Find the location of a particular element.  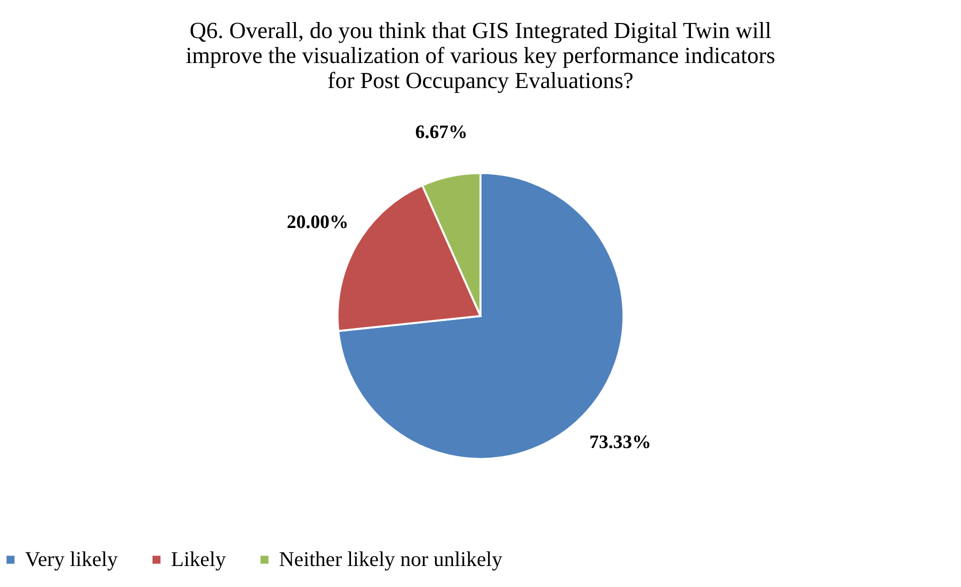

legend-label: Likely is located at coordinates (198, 558).